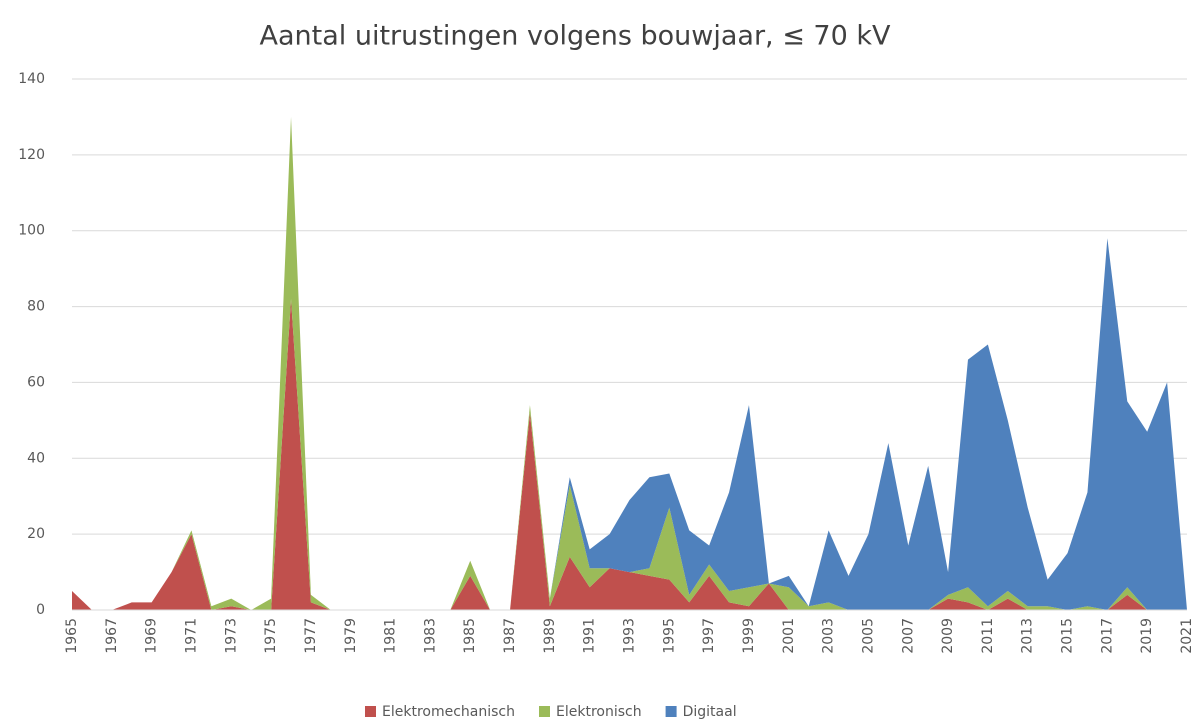 The image size is (1195, 723). What do you see at coordinates (112, 636) in the screenshot?
I see `x-tick-label: 1967` at bounding box center [112, 636].